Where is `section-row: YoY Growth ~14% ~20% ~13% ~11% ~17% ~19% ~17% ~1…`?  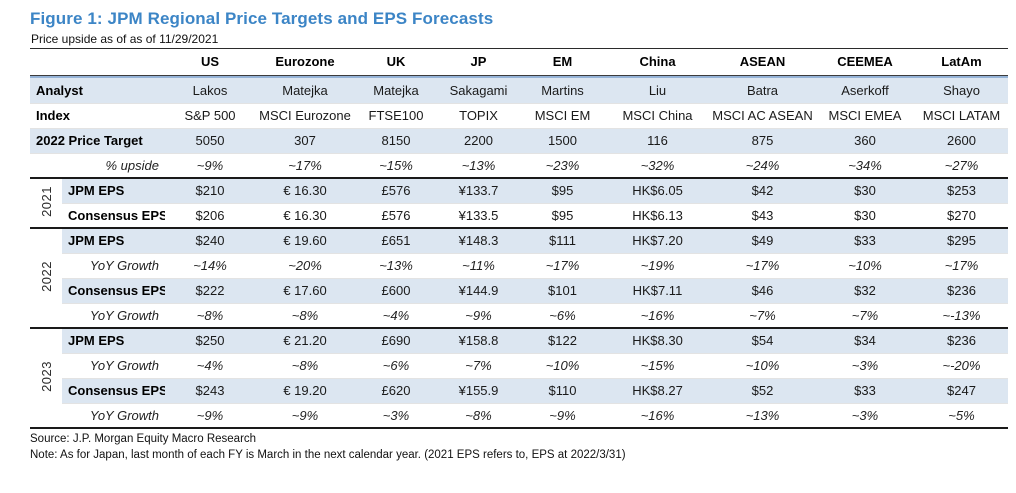
section-row: YoY Growth ~14% ~20% ~13% ~11% ~17% ~19% ~17% ~1… is located at coordinates (519, 266).